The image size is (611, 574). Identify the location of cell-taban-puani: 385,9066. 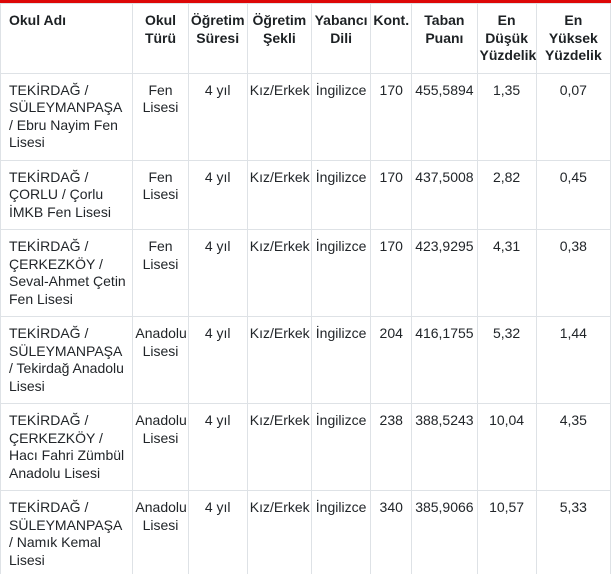
(444, 532).